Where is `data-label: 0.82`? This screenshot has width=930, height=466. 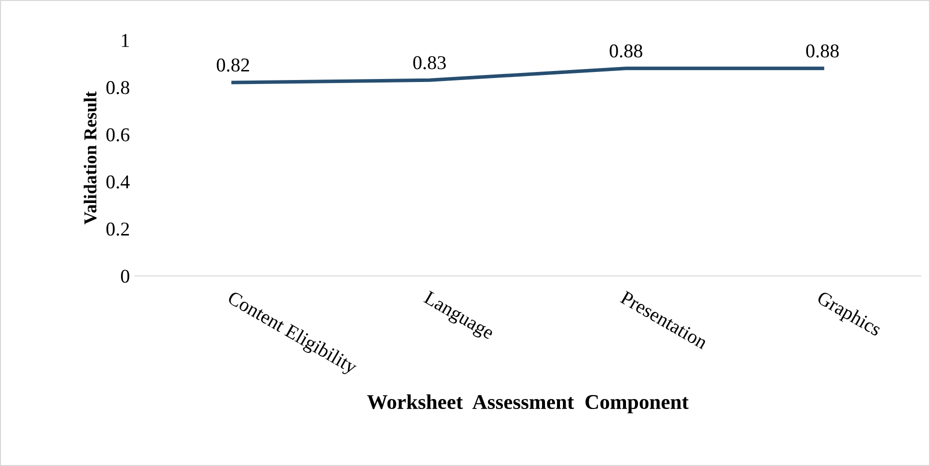
data-label: 0.82 is located at coordinates (233, 65).